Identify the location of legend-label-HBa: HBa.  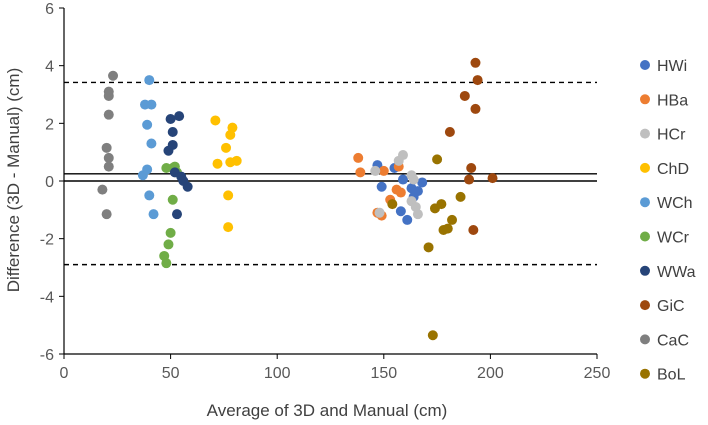
(672, 100).